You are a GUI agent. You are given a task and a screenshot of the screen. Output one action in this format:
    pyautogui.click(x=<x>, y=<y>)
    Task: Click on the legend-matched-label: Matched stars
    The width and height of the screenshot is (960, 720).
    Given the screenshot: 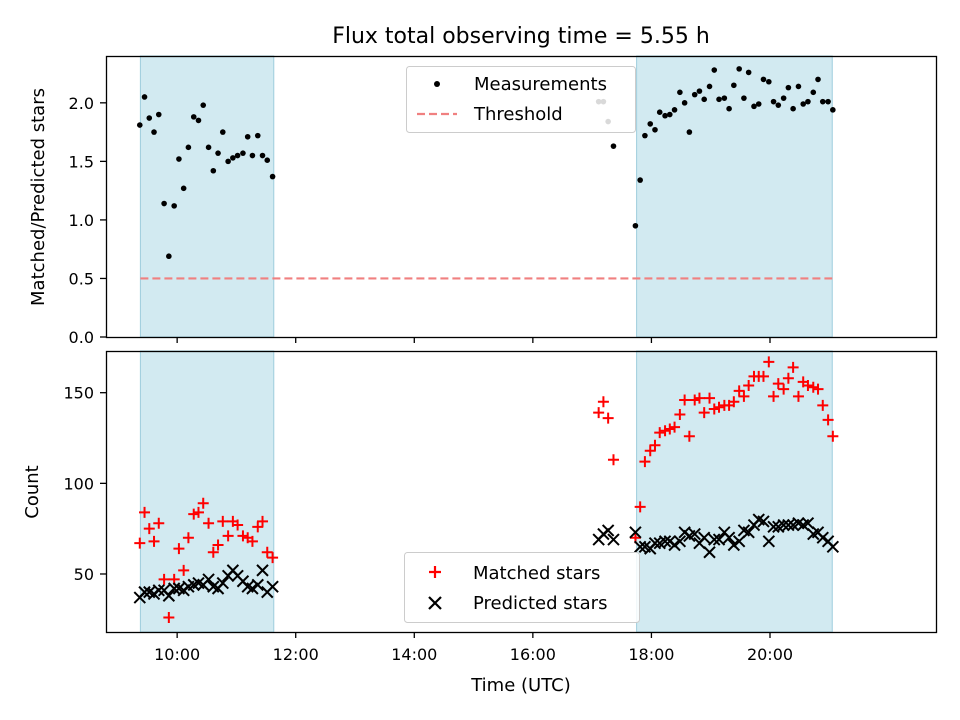 What is the action you would take?
    pyautogui.click(x=536, y=573)
    